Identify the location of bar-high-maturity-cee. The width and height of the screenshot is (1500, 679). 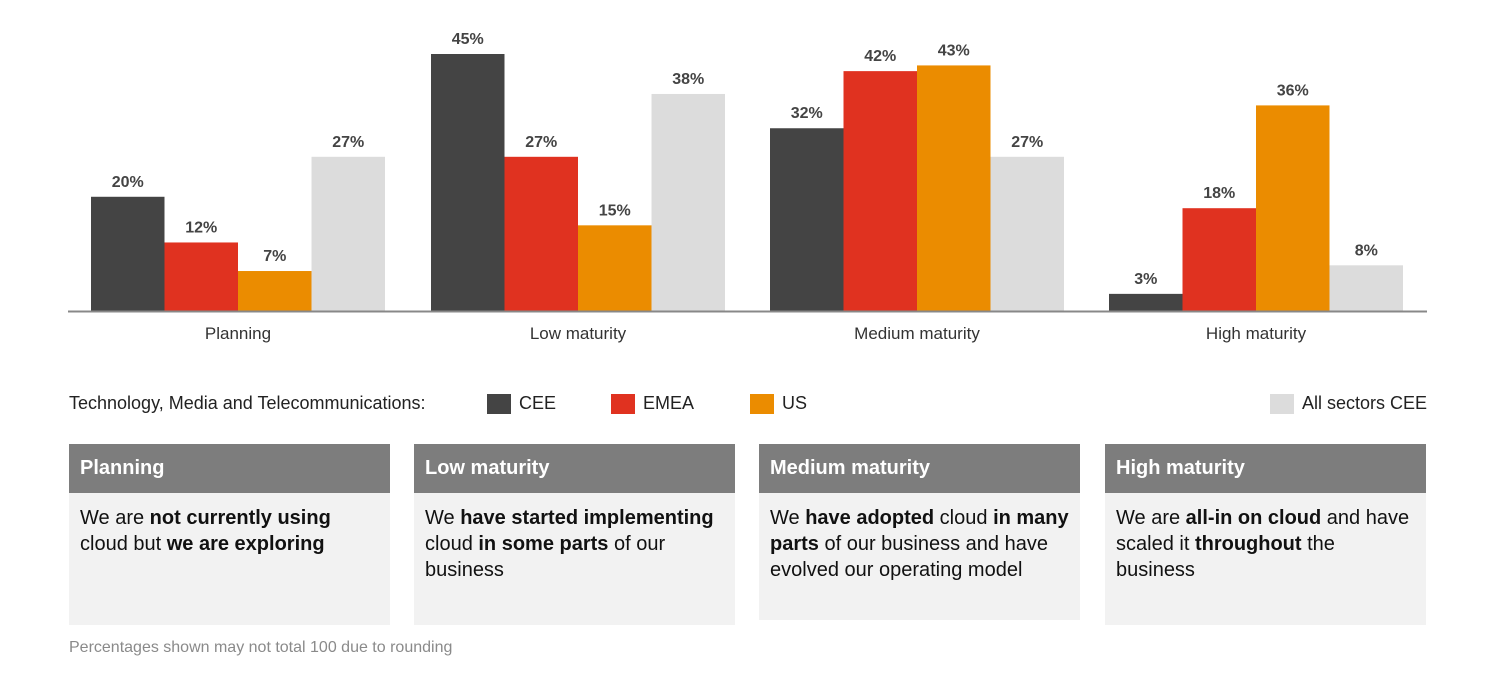
(1146, 302).